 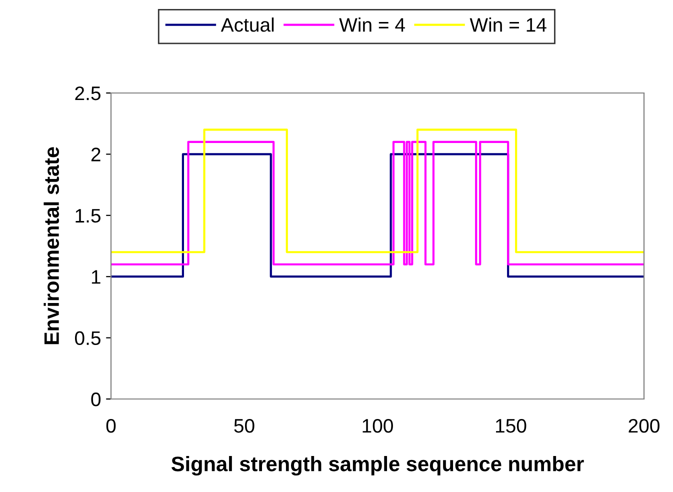 What do you see at coordinates (377, 466) in the screenshot?
I see `x-axis-title: Signal strength sample sequence number` at bounding box center [377, 466].